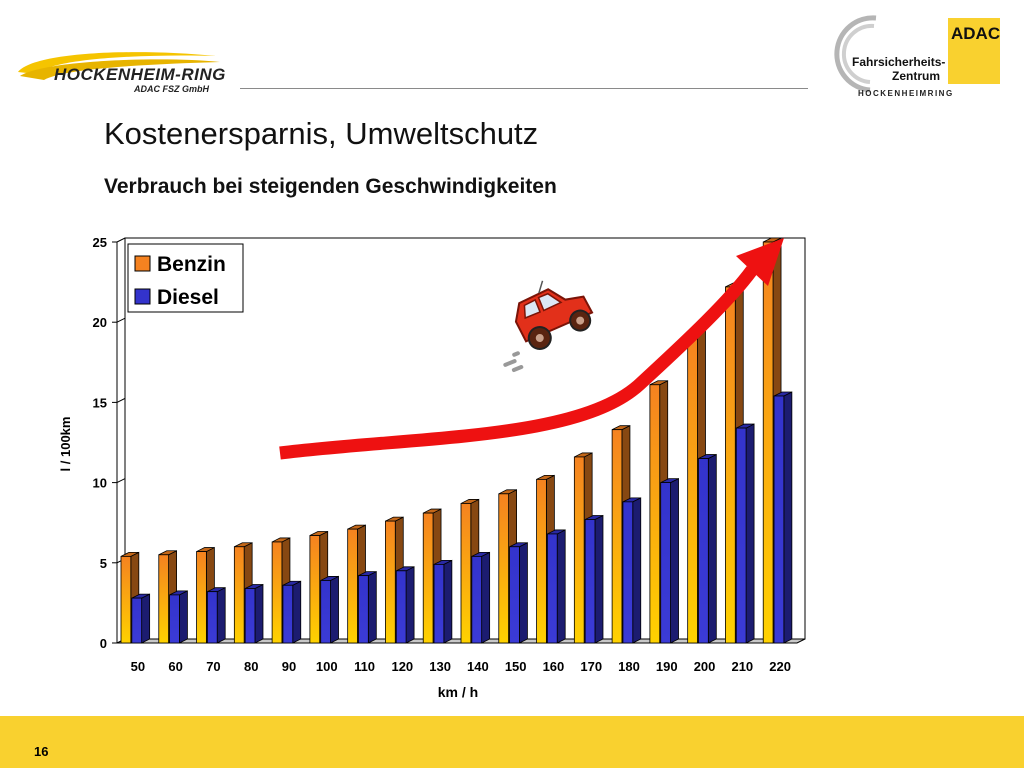 Image resolution: width=1024 pixels, height=768 pixels. What do you see at coordinates (906, 93) in the screenshot?
I see `right-logo-line3: HOCKENHEIMRING` at bounding box center [906, 93].